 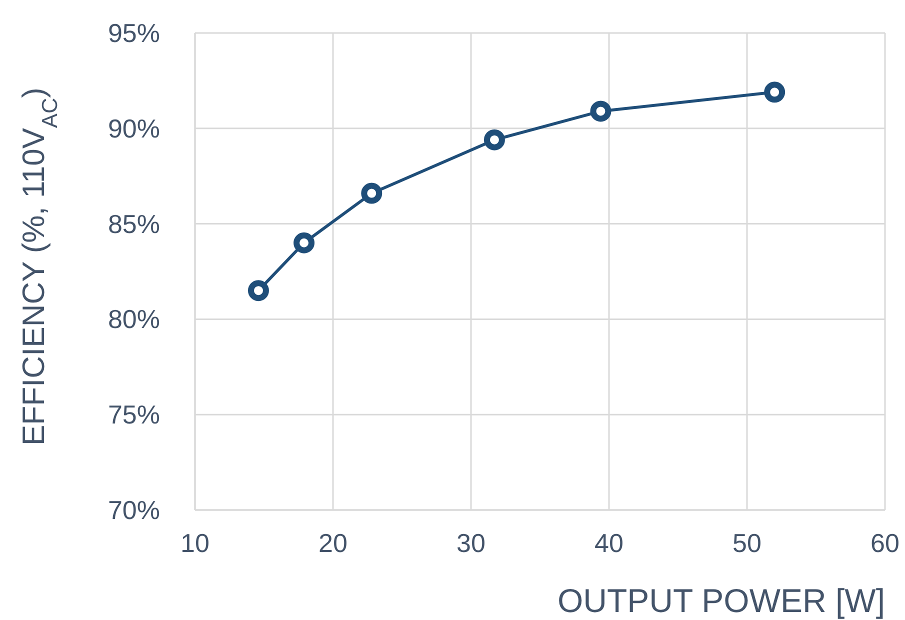 What do you see at coordinates (721, 600) in the screenshot?
I see `x-axis-title: OUTPUT POWER [W]` at bounding box center [721, 600].